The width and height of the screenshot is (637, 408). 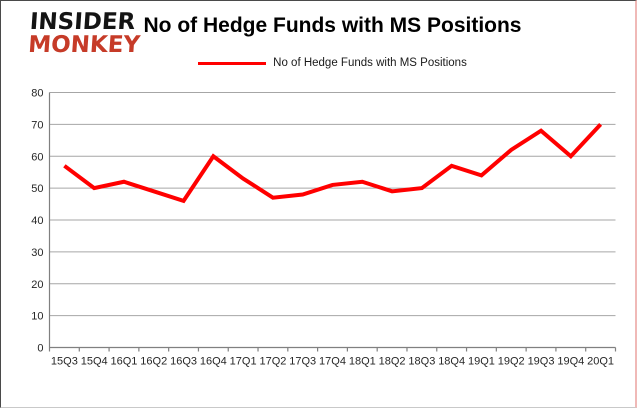 What do you see at coordinates (302, 362) in the screenshot?
I see `x-tick-label: 17Q3` at bounding box center [302, 362].